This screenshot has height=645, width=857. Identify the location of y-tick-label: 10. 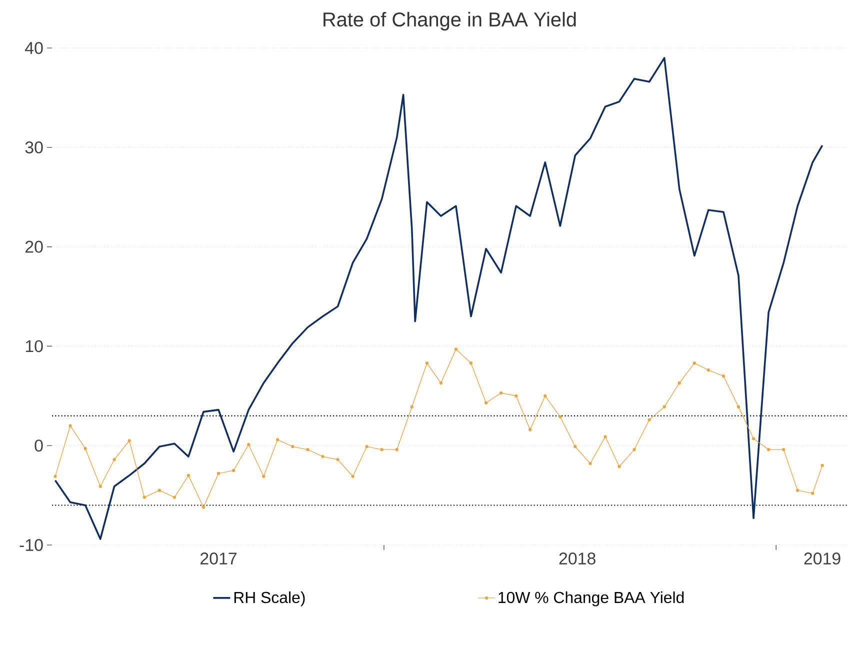
(34, 346).